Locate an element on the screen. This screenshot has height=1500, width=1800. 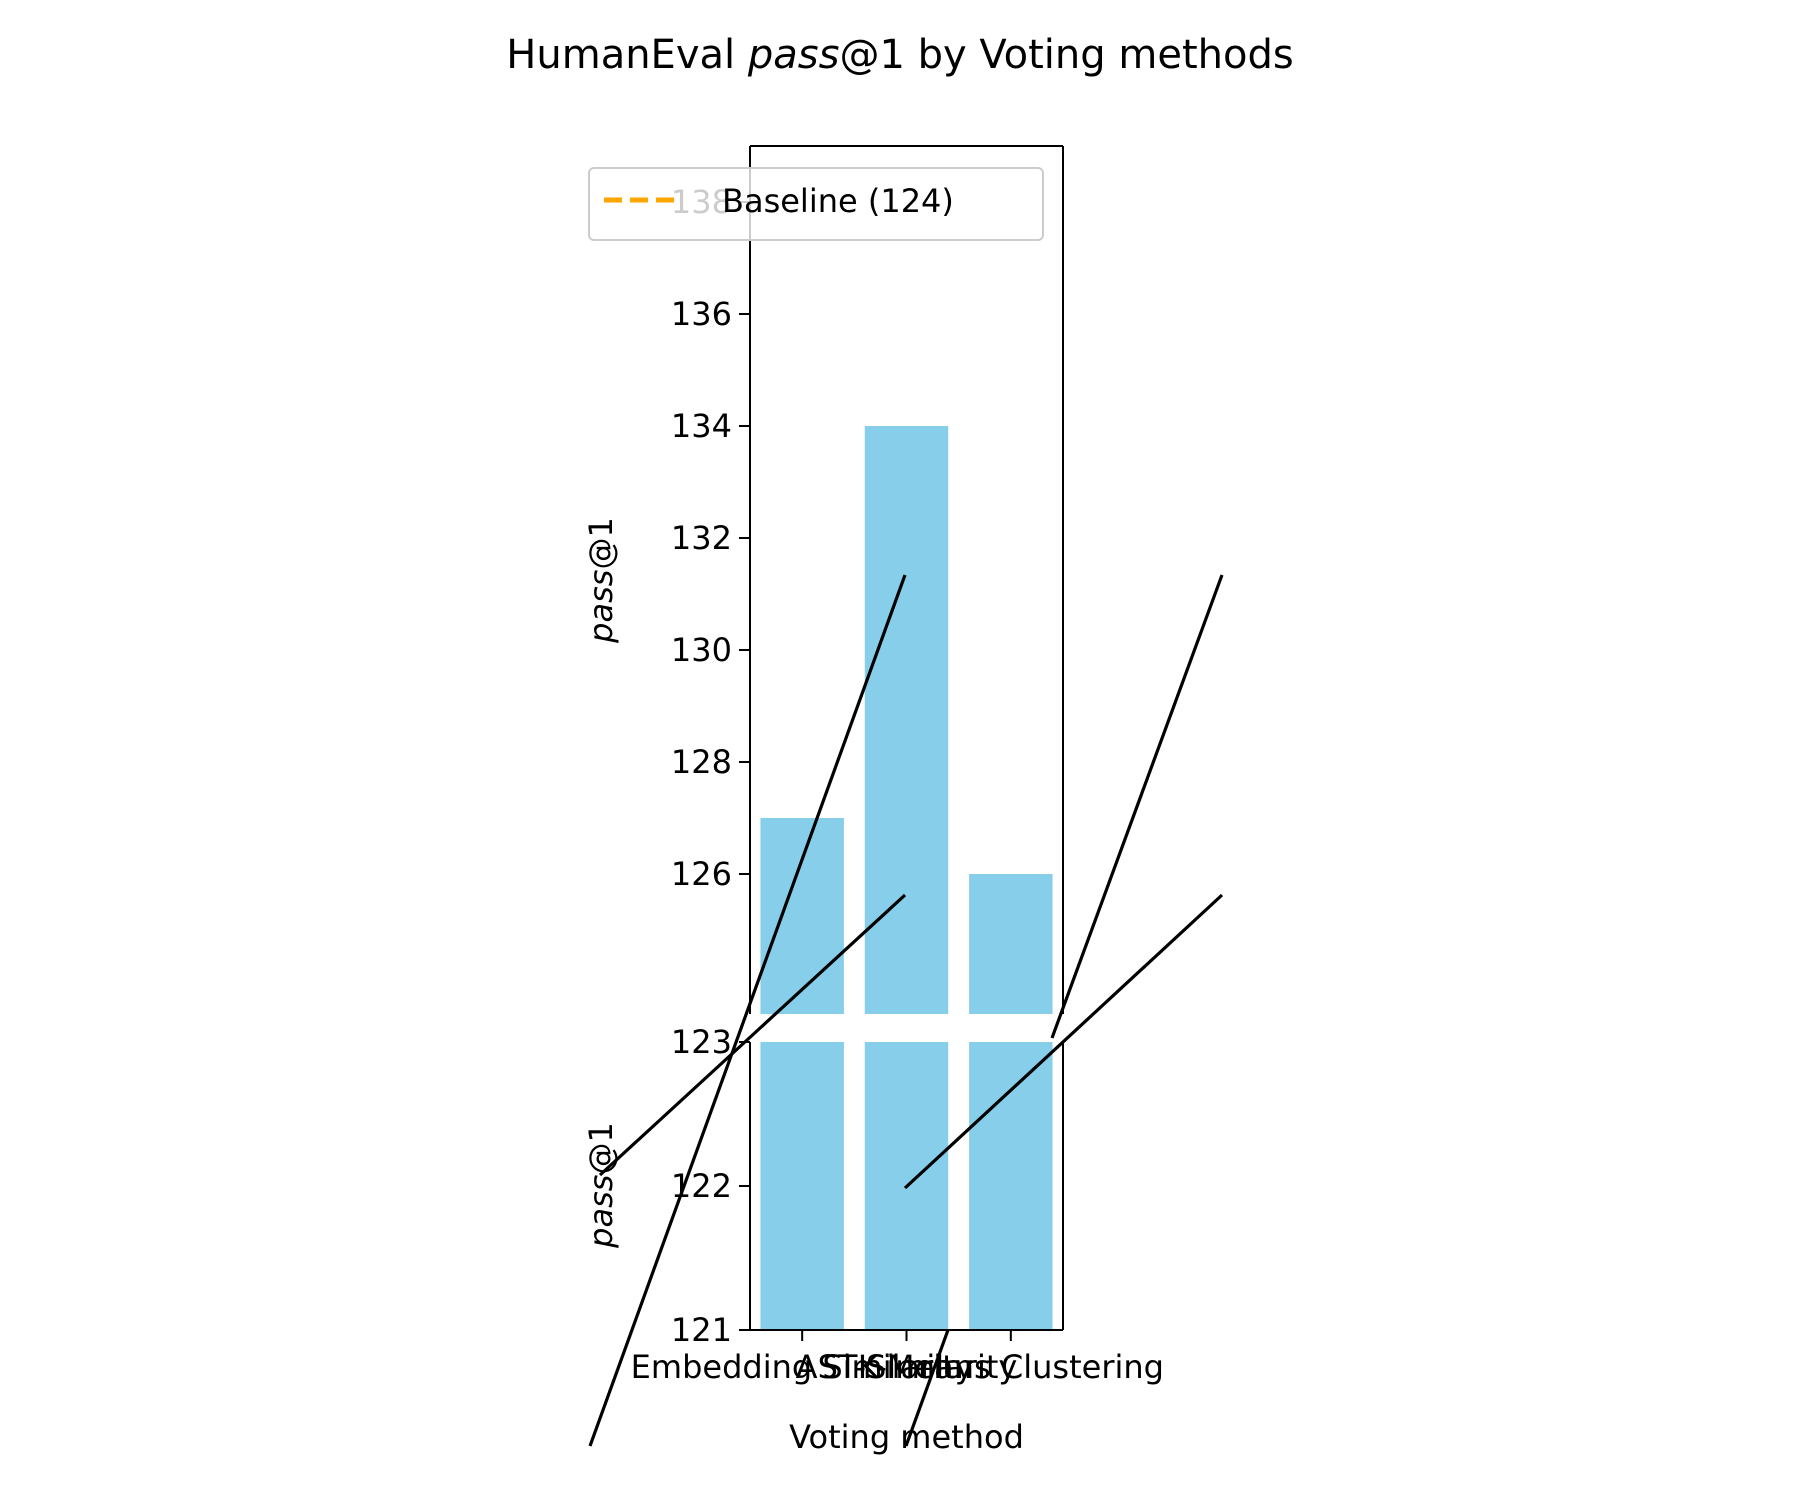
y-axis-label-lower-metric: pass is located at coordinates (601, 1212).